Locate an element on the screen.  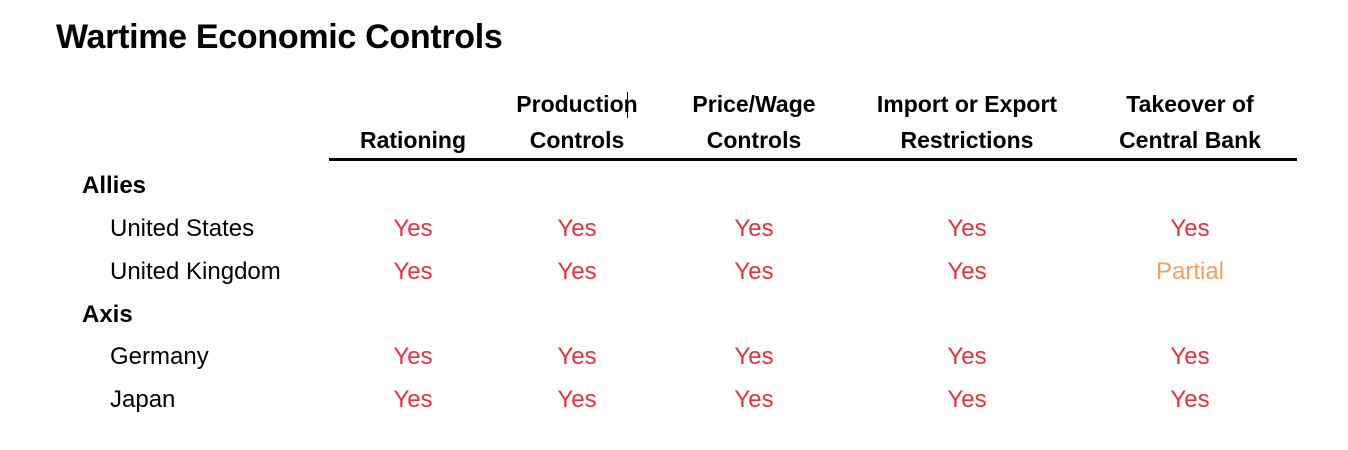
column-header-line: Import or Export is located at coordinates (967, 104).